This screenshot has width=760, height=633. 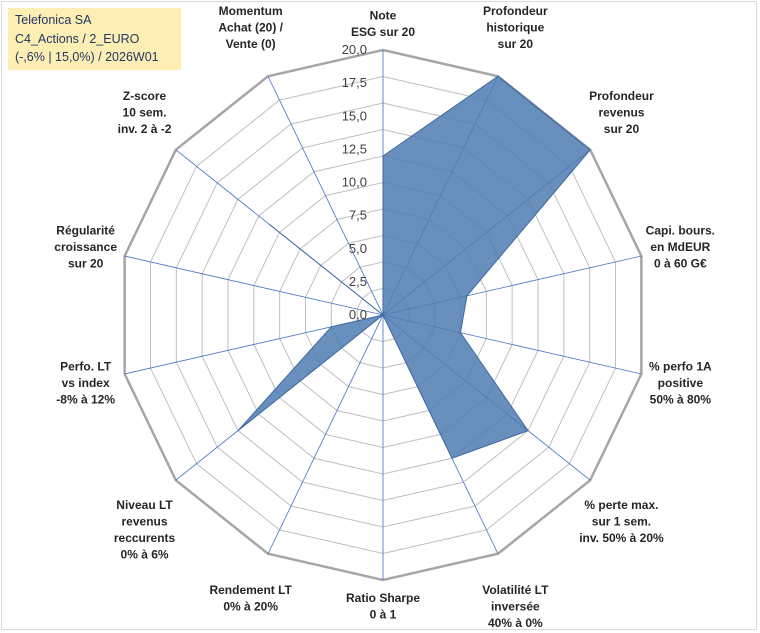 I want to click on tick-label: 15,0, so click(x=354, y=115).